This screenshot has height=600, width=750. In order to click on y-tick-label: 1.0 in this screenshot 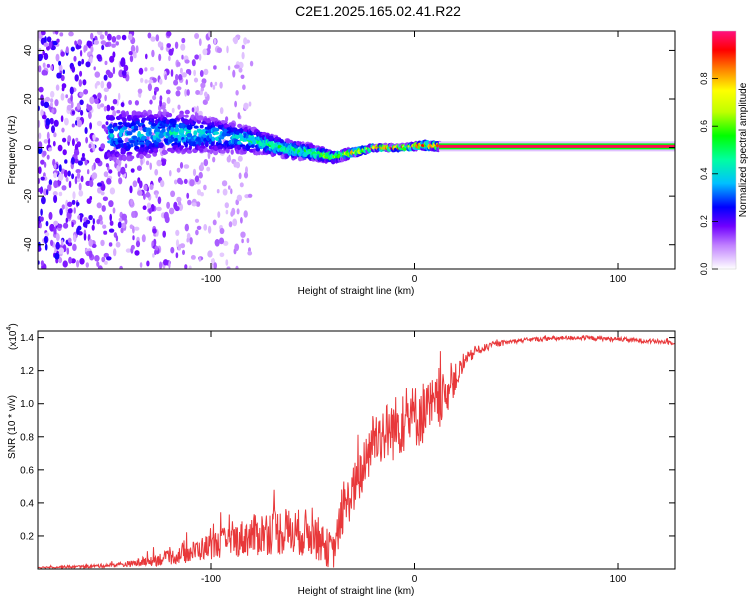, I will do `click(27, 404)`.